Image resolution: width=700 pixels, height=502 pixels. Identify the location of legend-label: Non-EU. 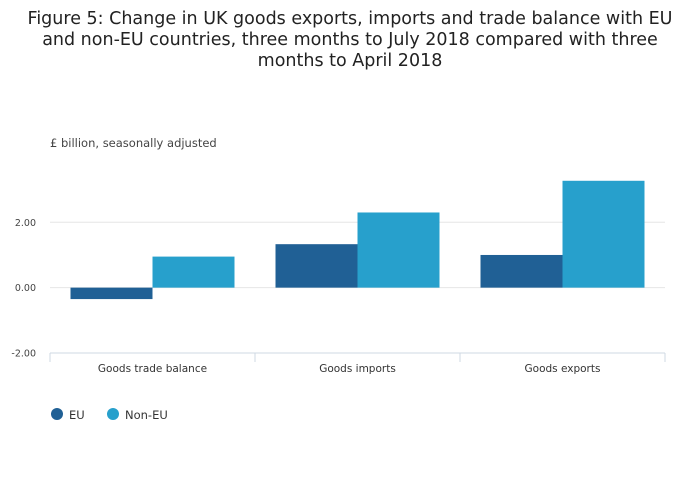
(146, 415).